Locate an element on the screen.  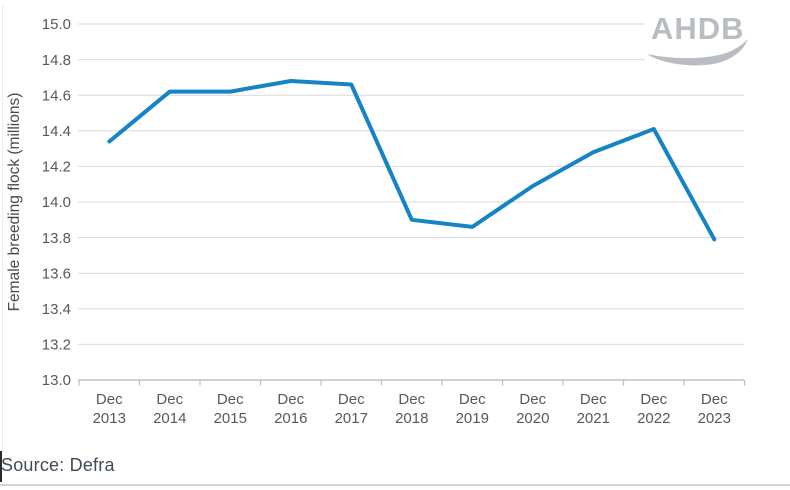
x-tick-label: Dec 2016 is located at coordinates (290, 409).